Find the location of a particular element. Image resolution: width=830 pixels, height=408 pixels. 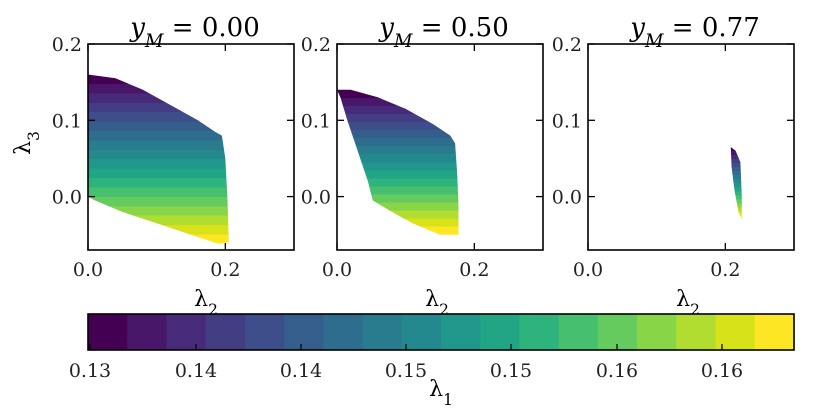

y-axis-label: λ3 is located at coordinates (27, 143).